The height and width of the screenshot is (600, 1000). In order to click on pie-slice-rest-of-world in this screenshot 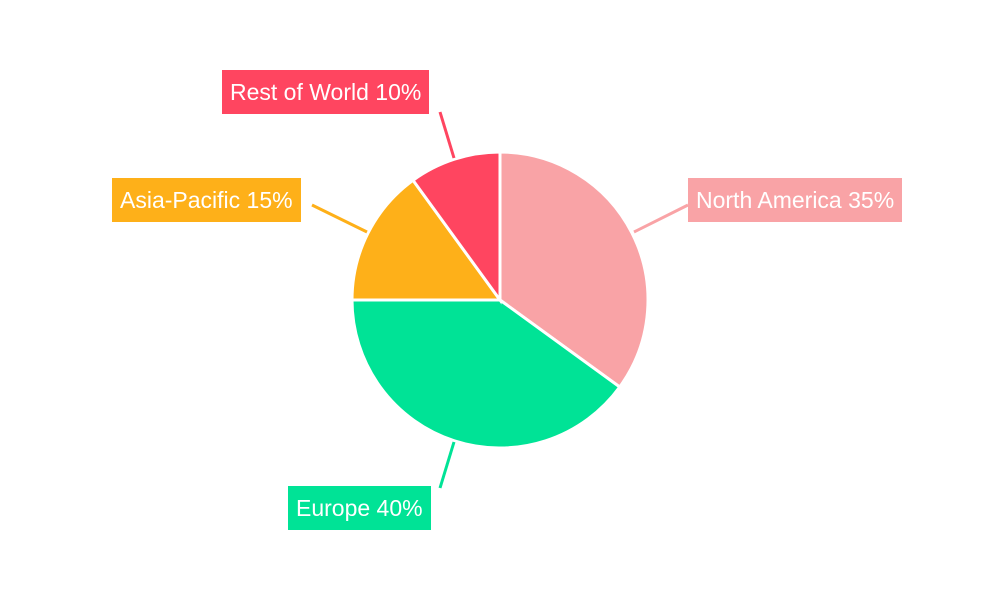, I will do `click(456, 227)`.